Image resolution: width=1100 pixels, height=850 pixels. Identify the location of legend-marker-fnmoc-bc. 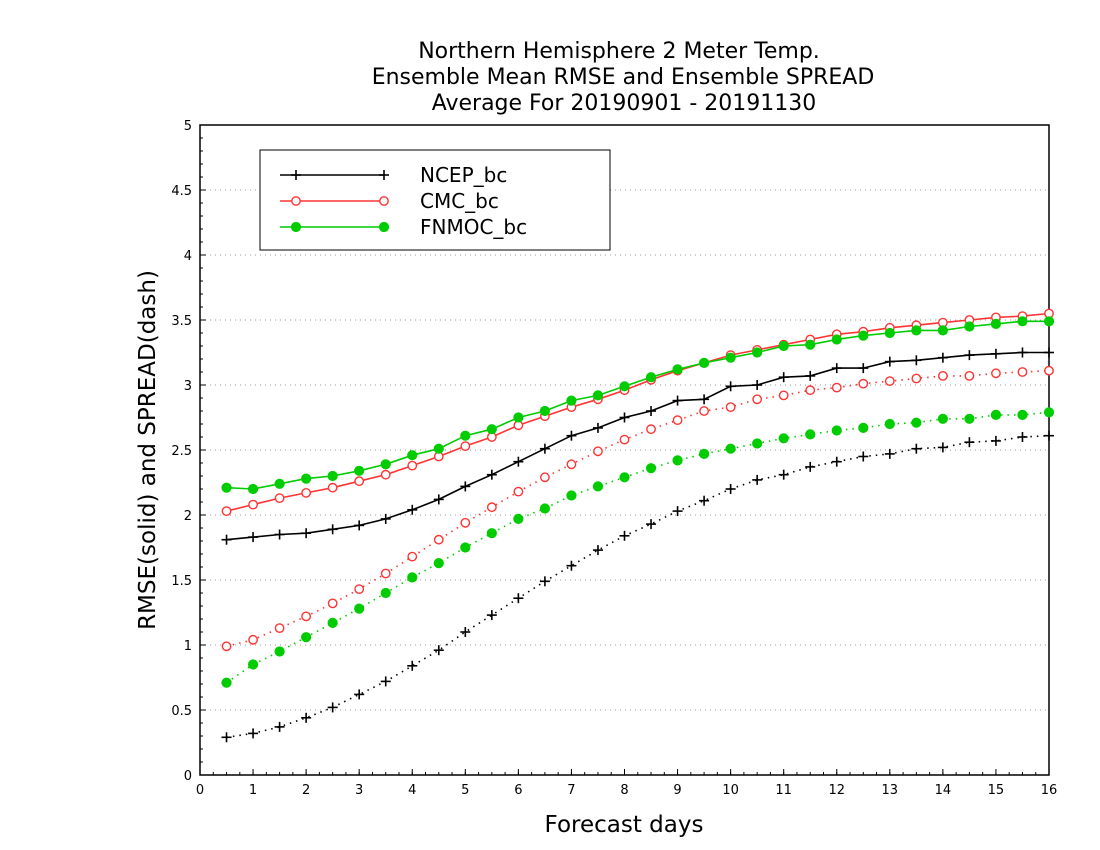
(384, 227).